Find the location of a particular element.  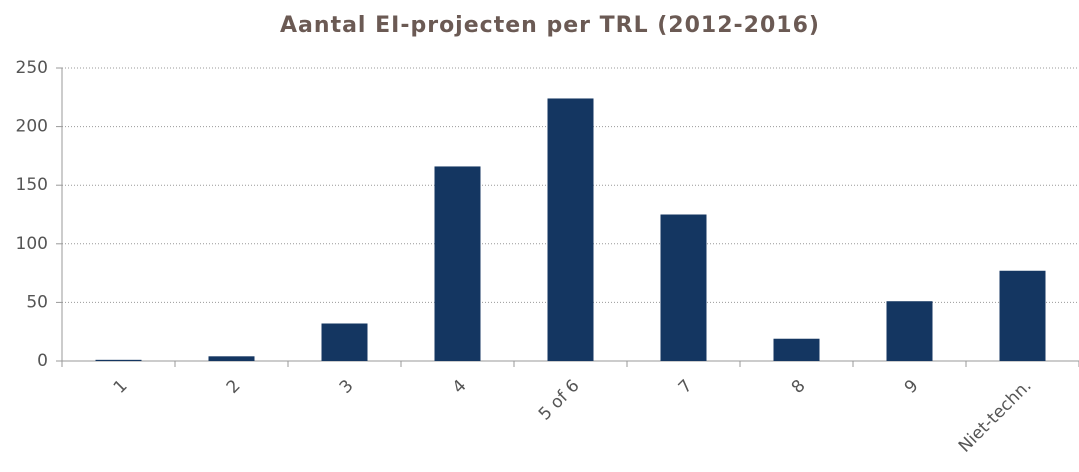

y-tick-label: 0 is located at coordinates (42, 361).